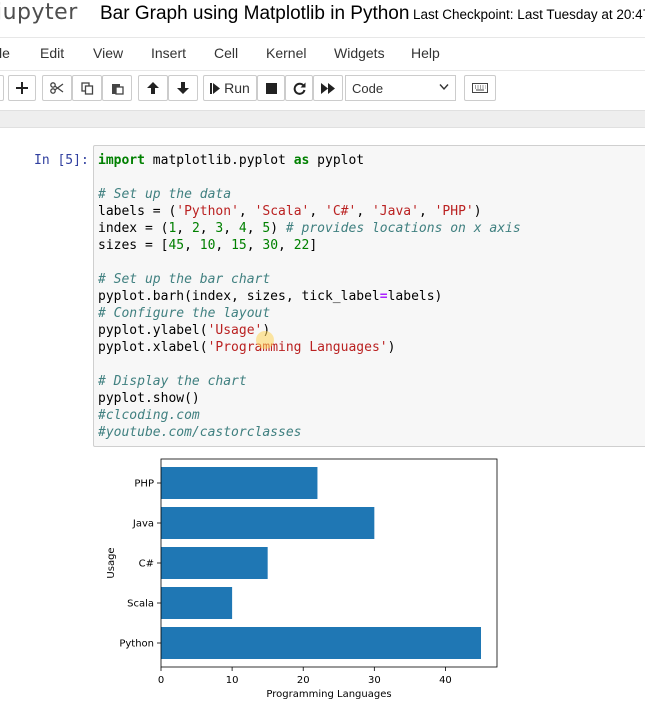  Describe the element at coordinates (111, 562) in the screenshot. I see `y-axis-label: Usage` at that location.